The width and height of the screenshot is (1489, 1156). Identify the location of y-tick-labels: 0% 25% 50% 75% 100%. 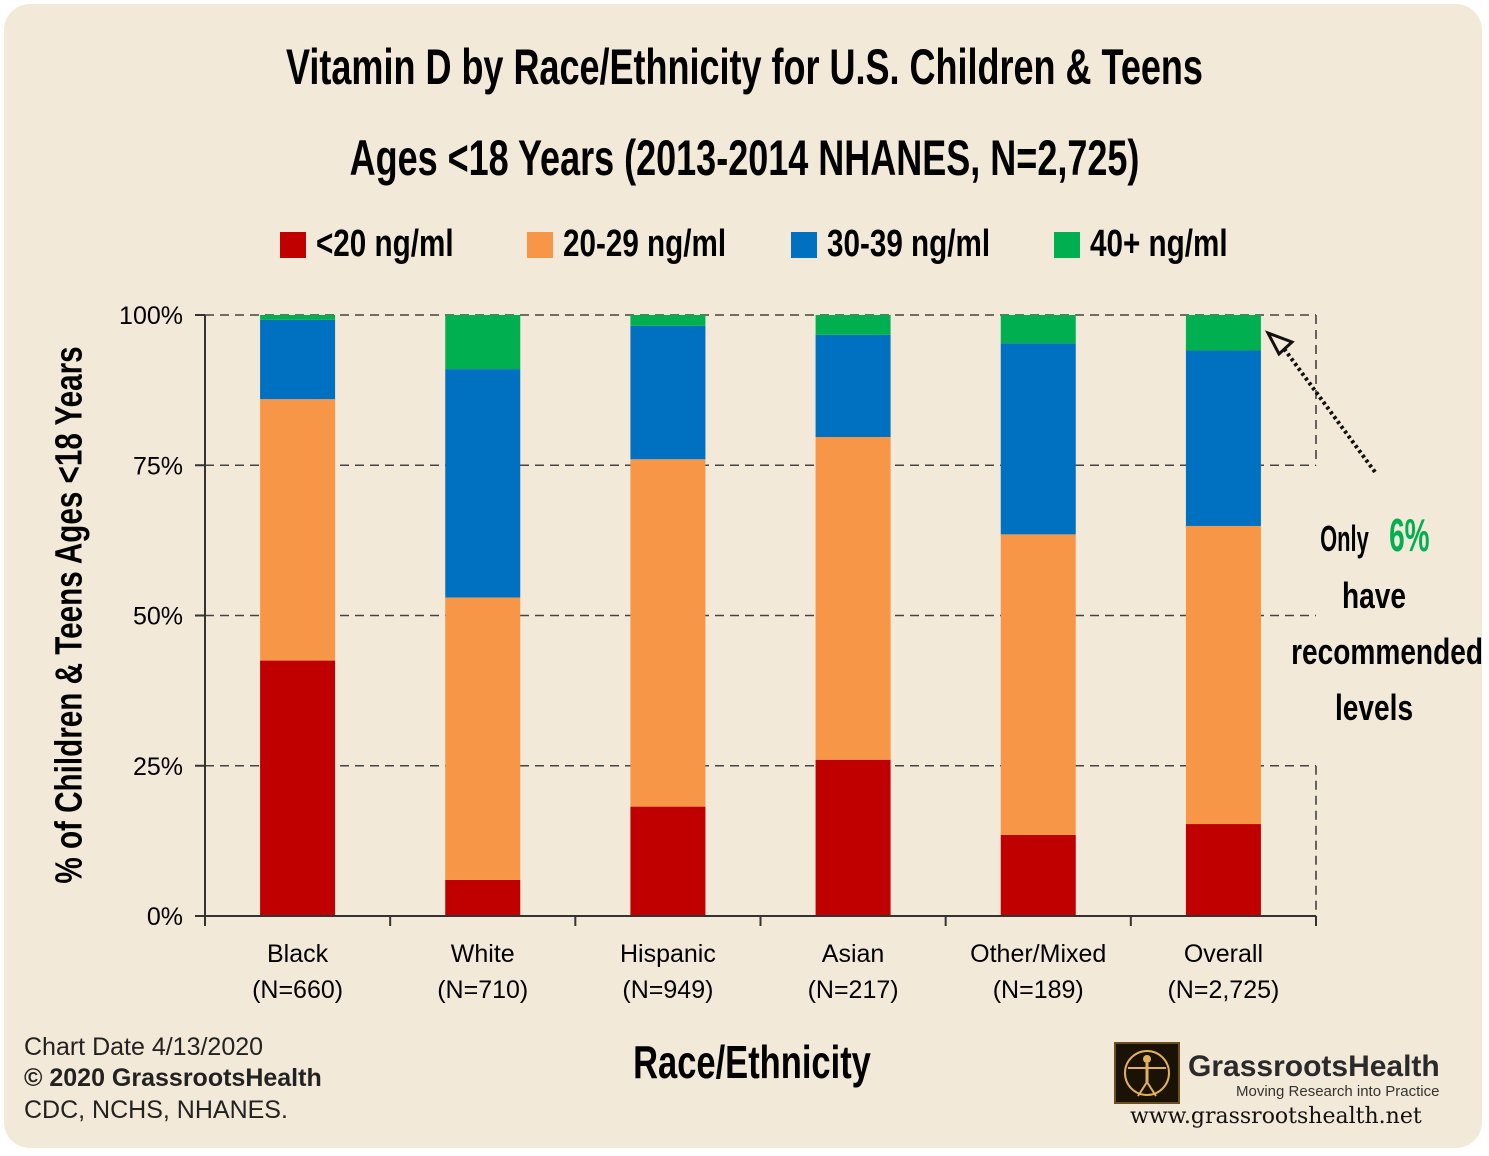
(151, 616).